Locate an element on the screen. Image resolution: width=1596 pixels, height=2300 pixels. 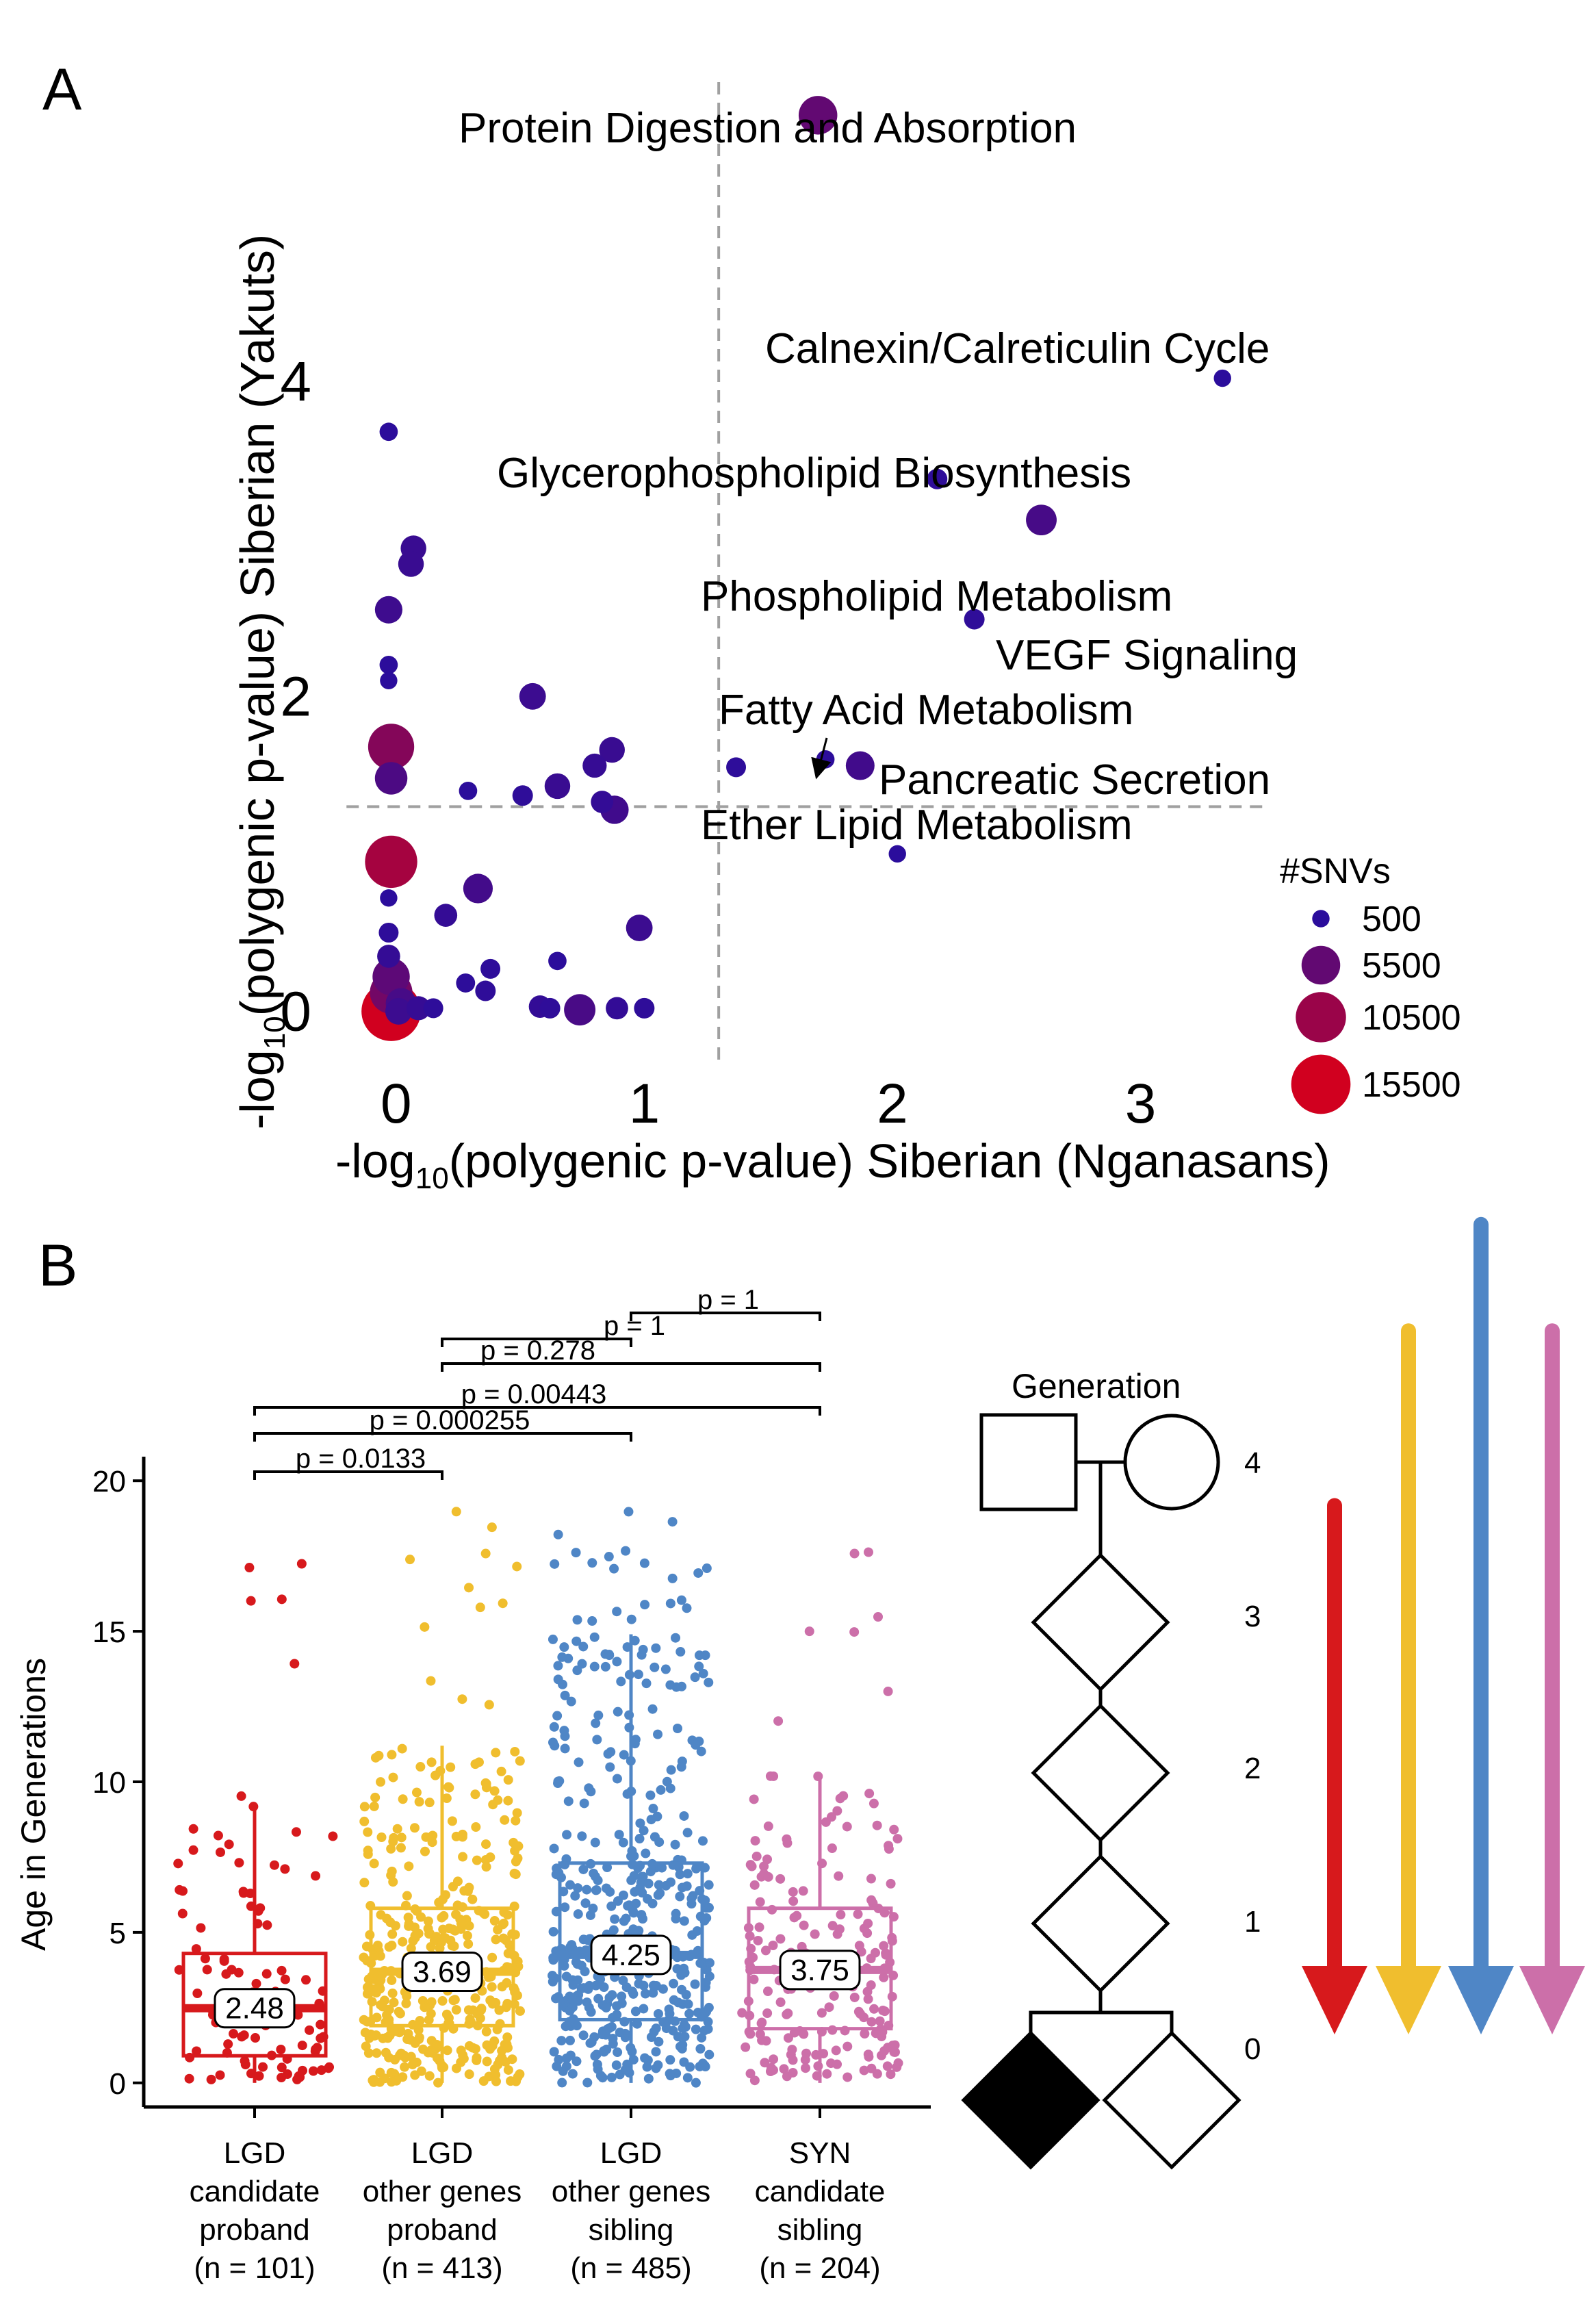
y-axis-title-age: Age in Generations is located at coordinates (33, 1804).